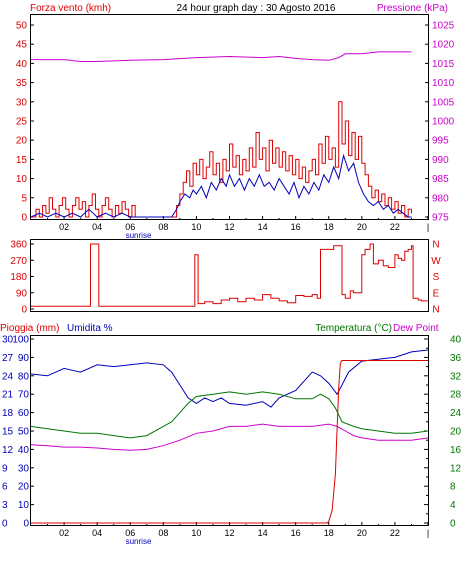  Describe the element at coordinates (26, 524) in the screenshot. I see `humidity-axis-tick-label: 0` at that location.